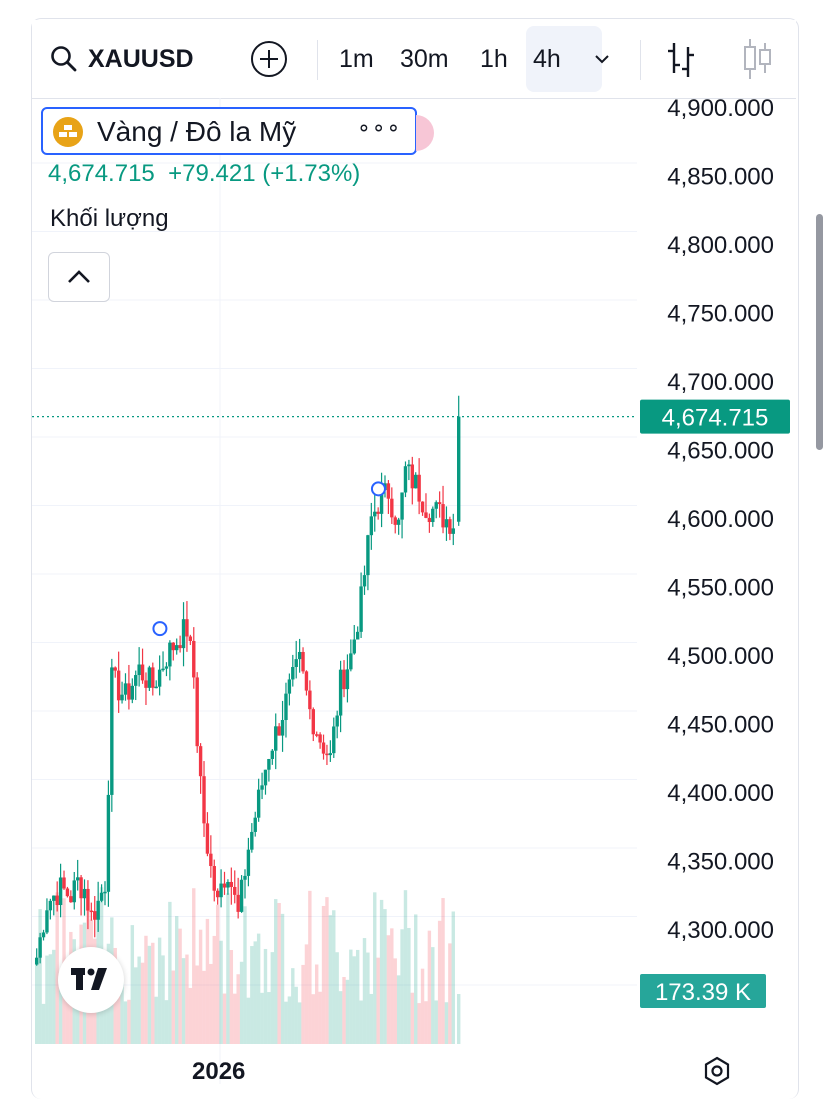 The image size is (828, 1099). I want to click on settings-icon, so click(717, 1073).